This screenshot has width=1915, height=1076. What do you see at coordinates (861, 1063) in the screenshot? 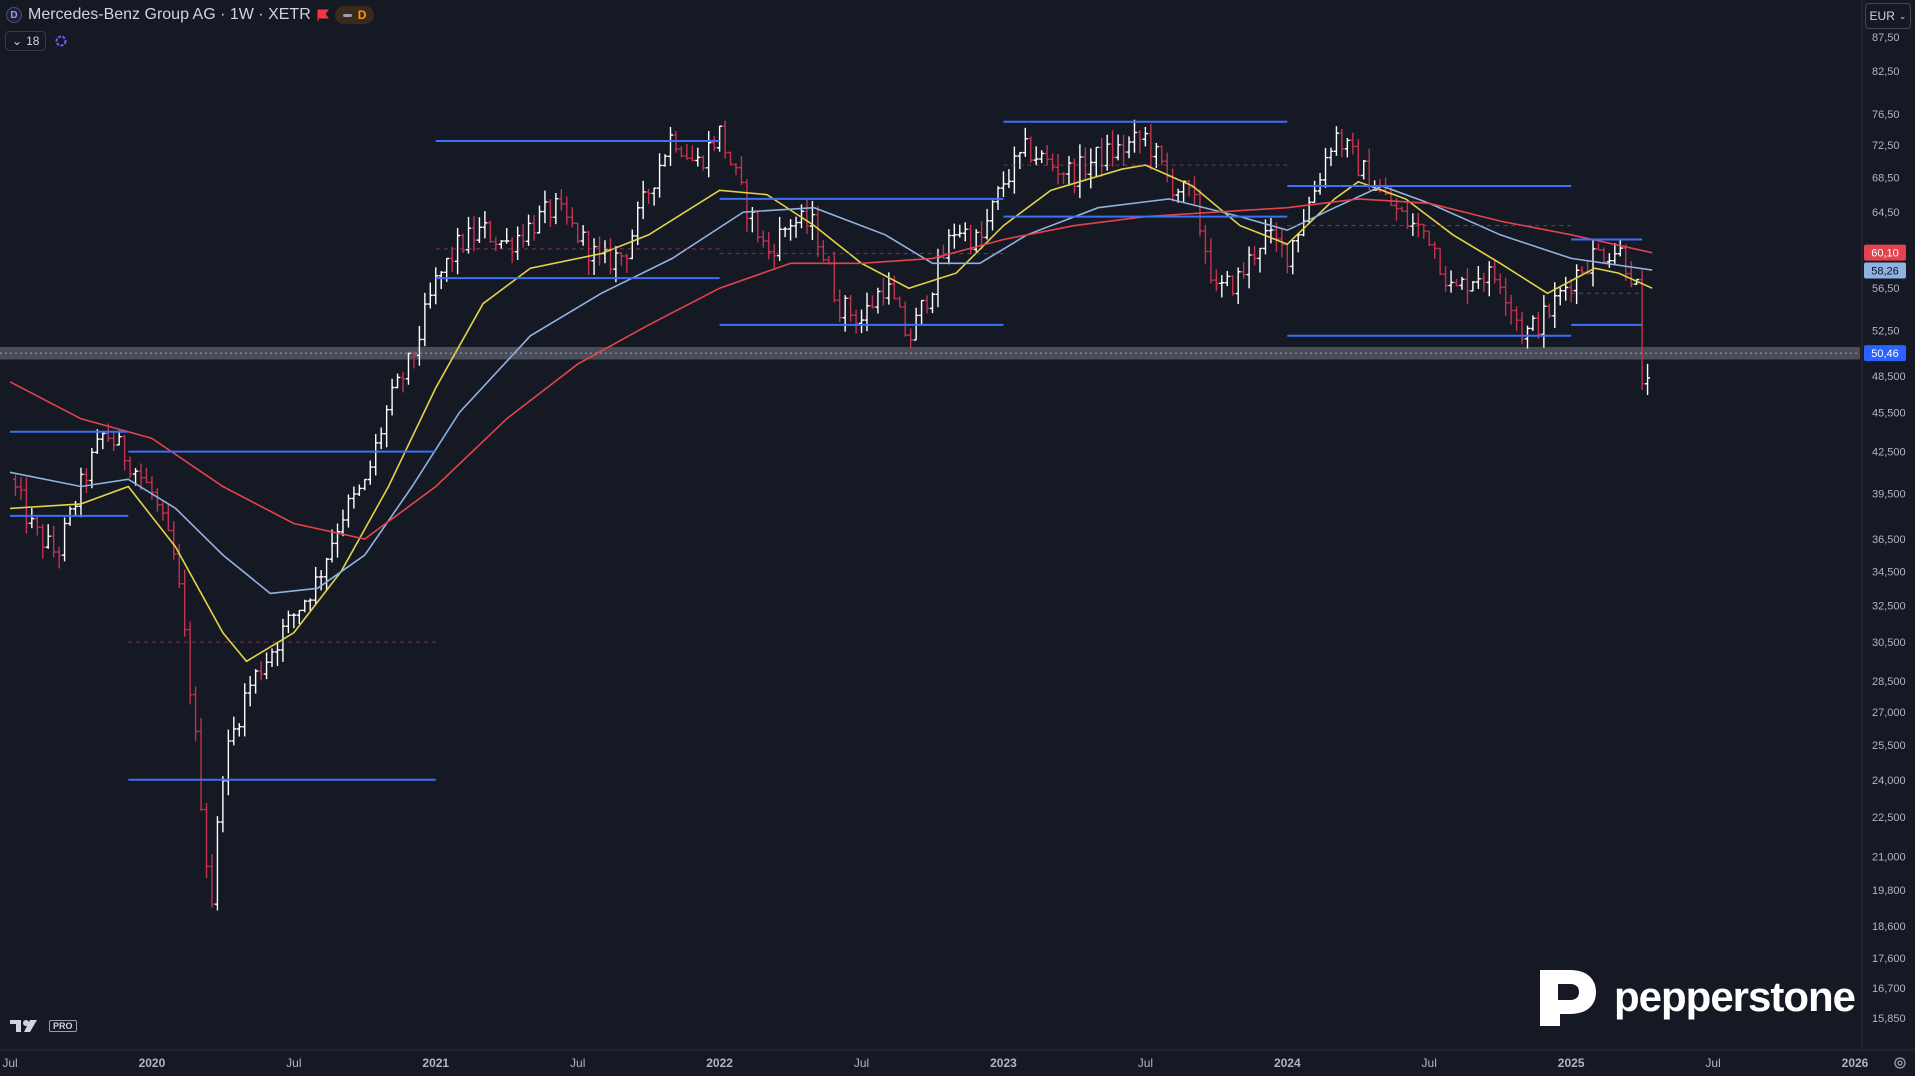
I see `time-tick-label: Jul` at bounding box center [861, 1063].